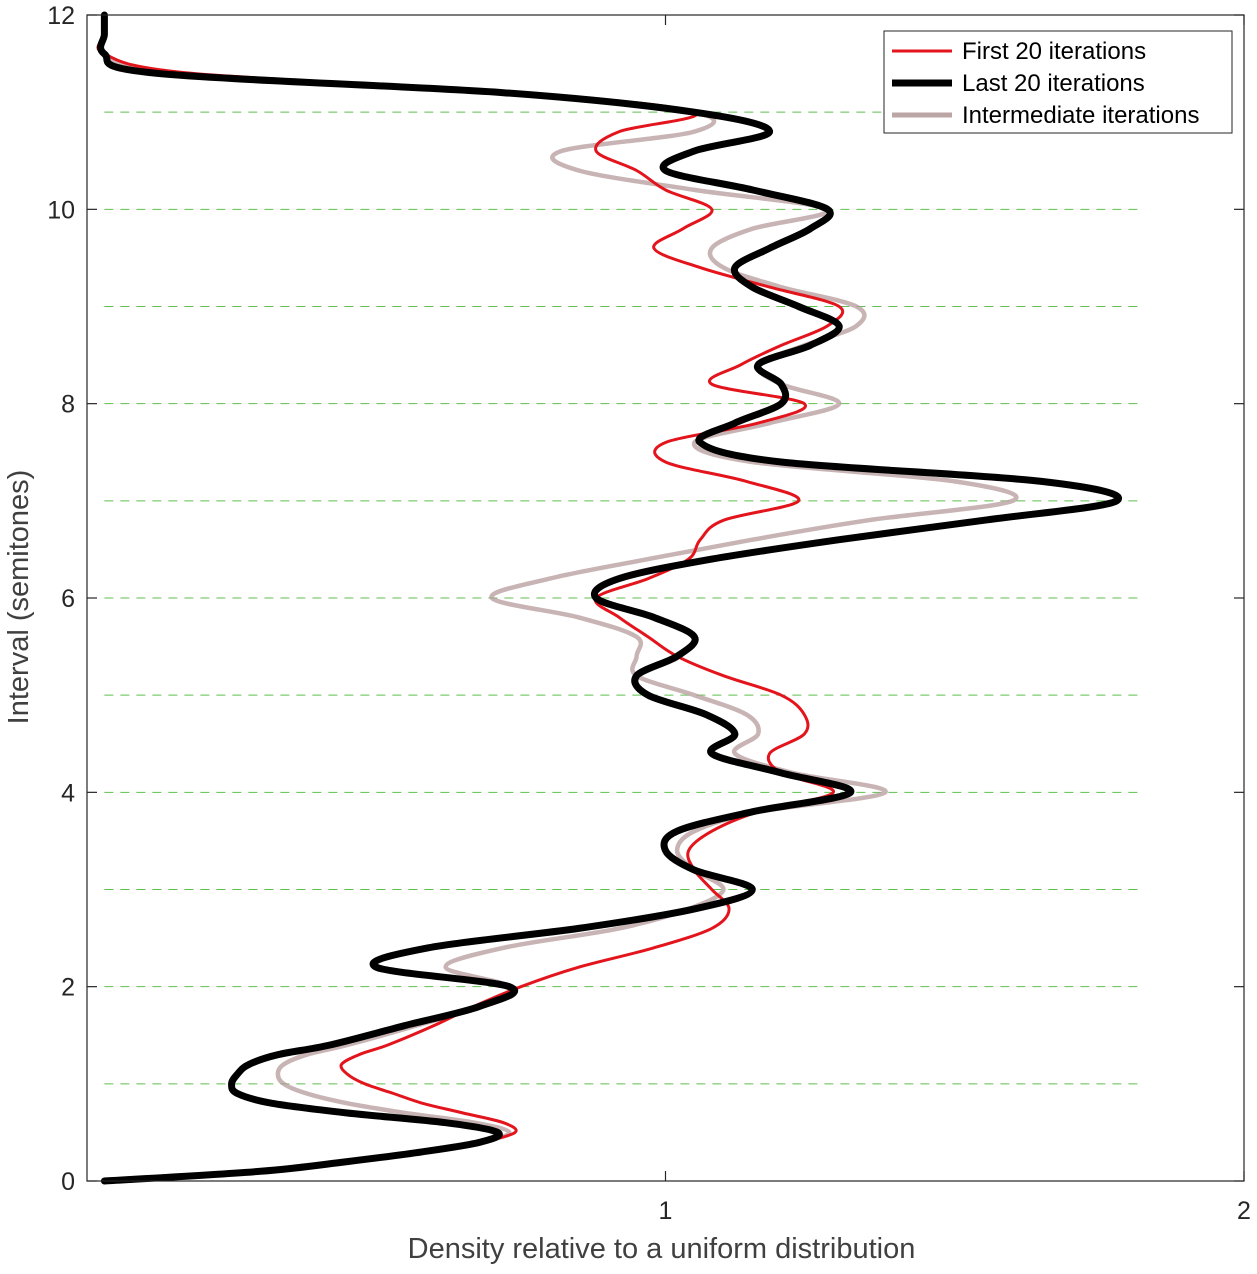 This screenshot has height=1274, width=1257. Describe the element at coordinates (68, 988) in the screenshot. I see `y-tick-label: 2` at that location.